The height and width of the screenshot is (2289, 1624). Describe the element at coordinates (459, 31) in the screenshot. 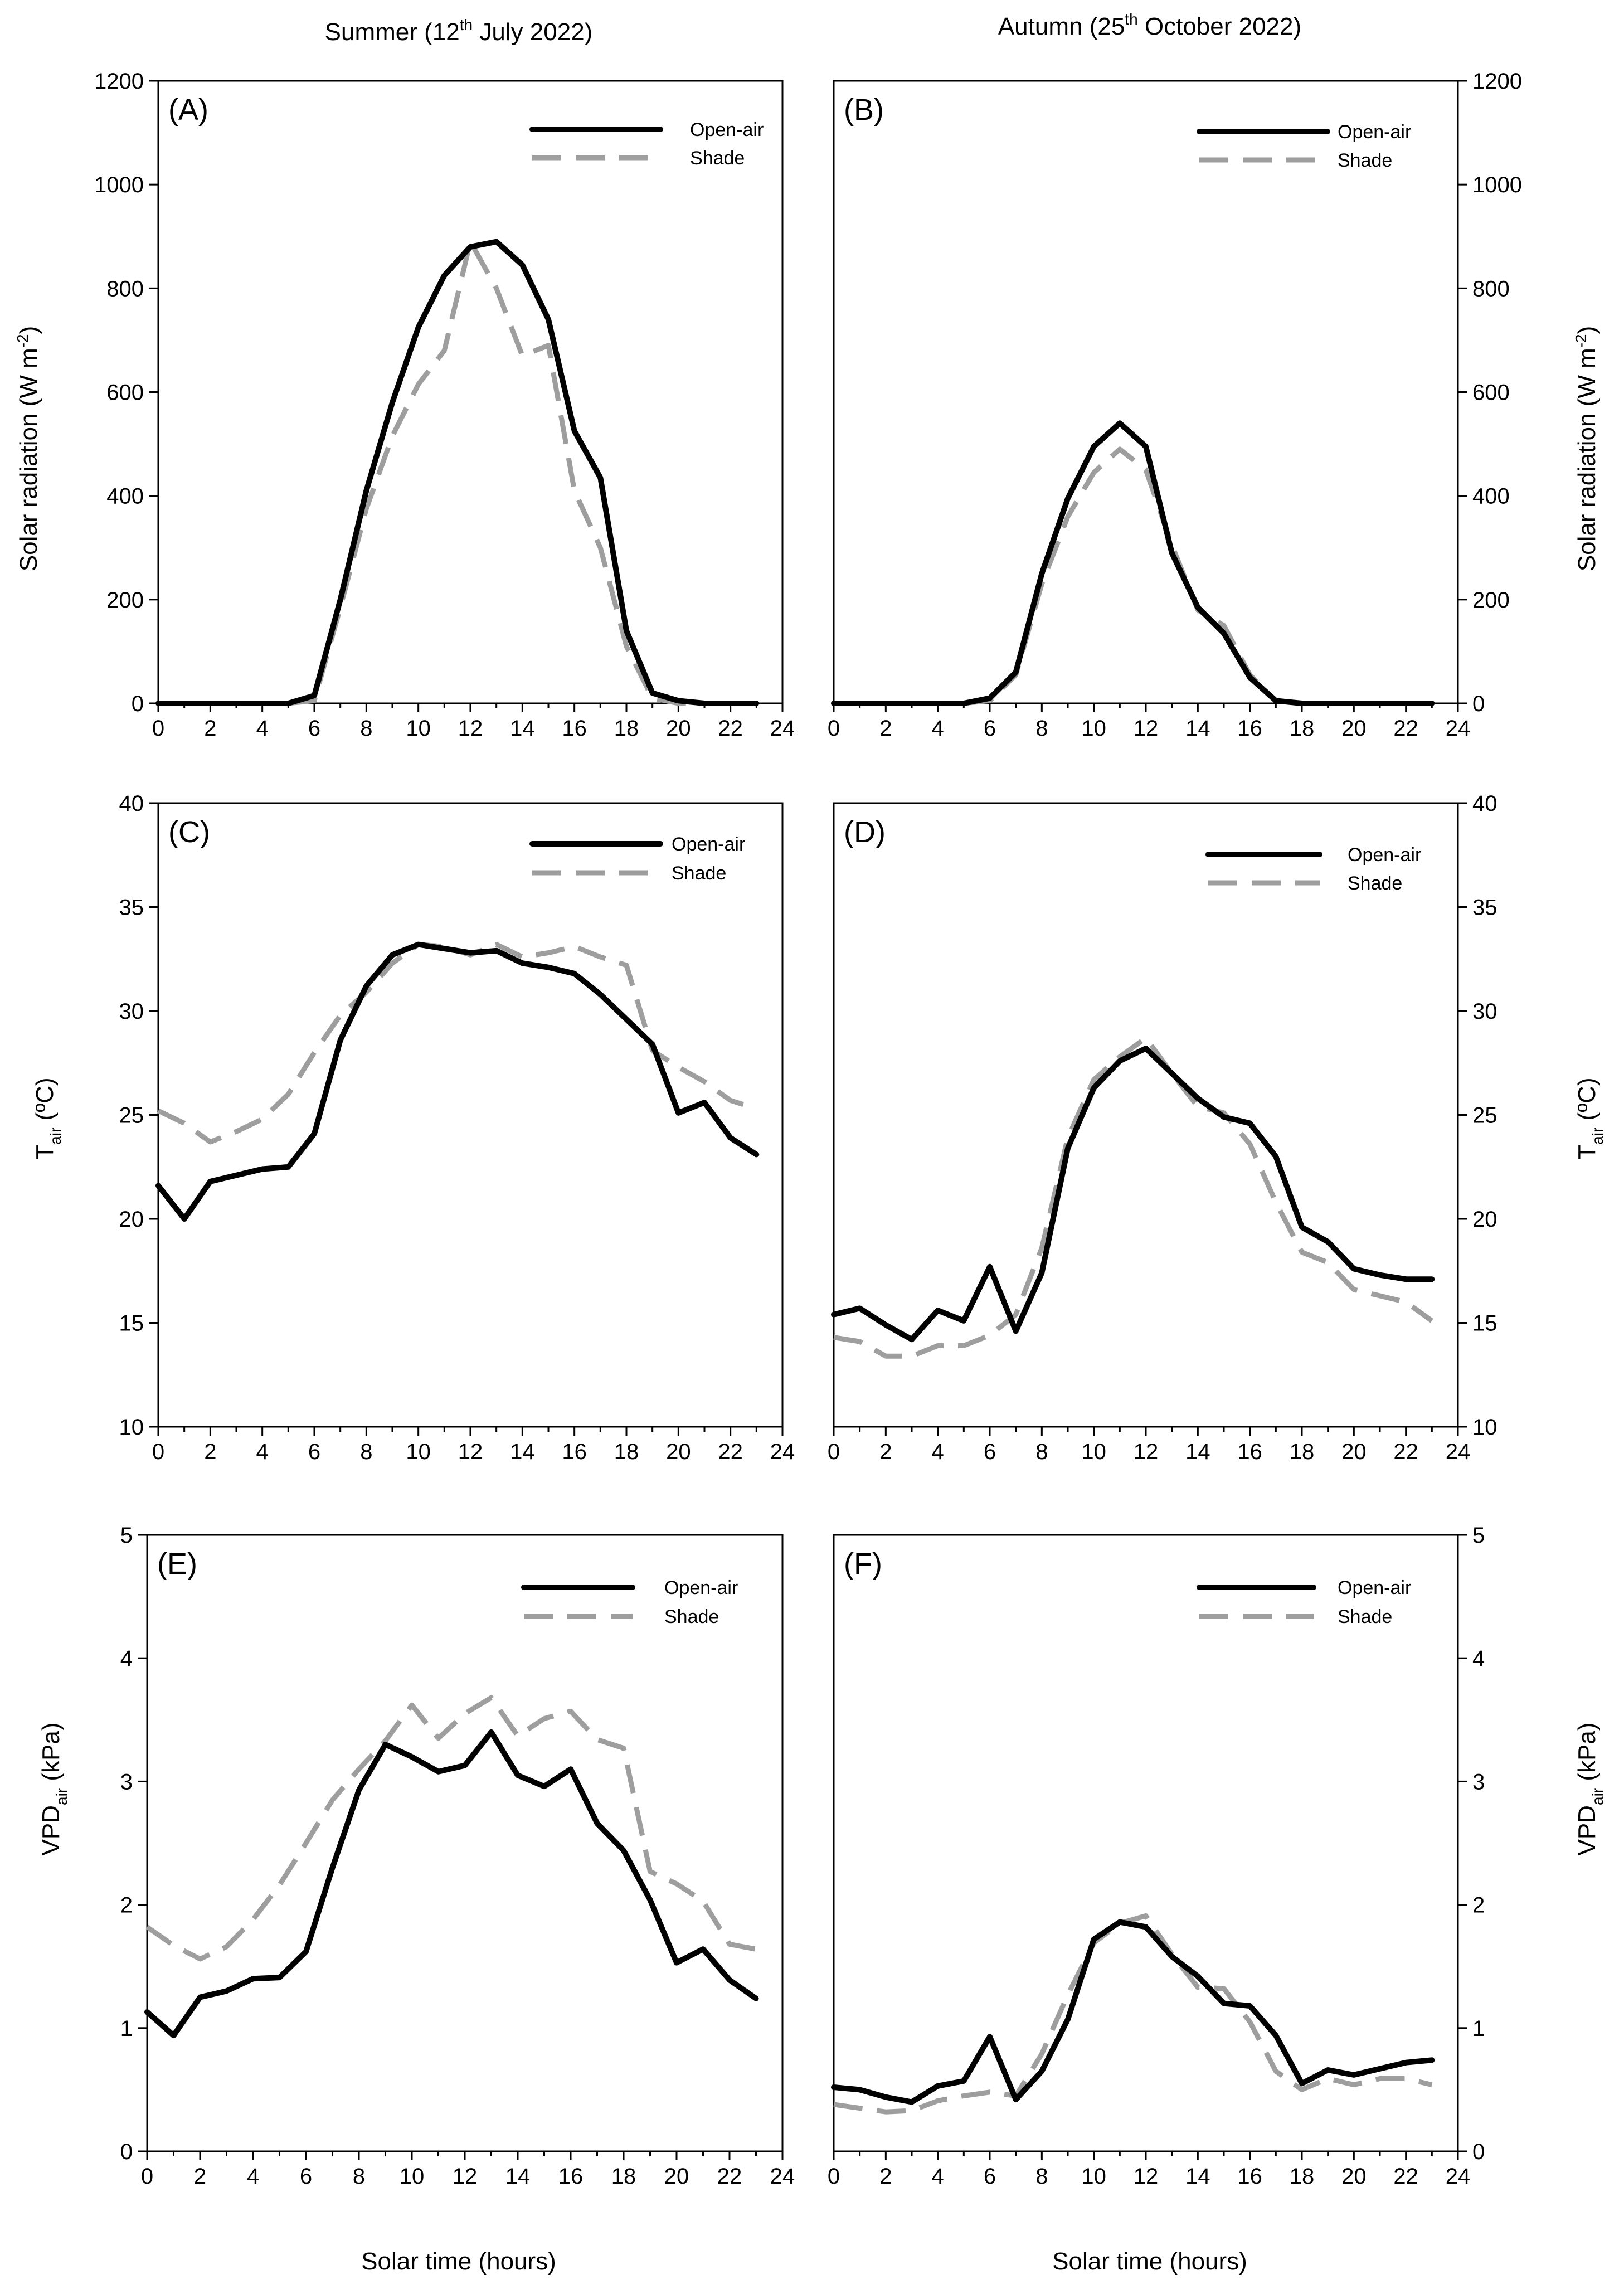

I see `column-title-summer: Summer (12th July 2022)` at that location.